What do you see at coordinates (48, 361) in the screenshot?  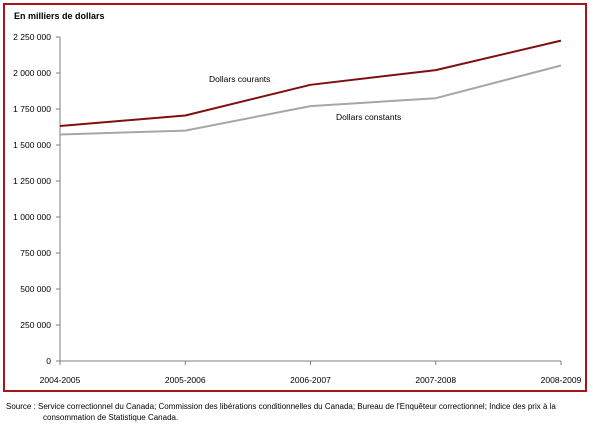 I see `y-tick-label: 0` at bounding box center [48, 361].